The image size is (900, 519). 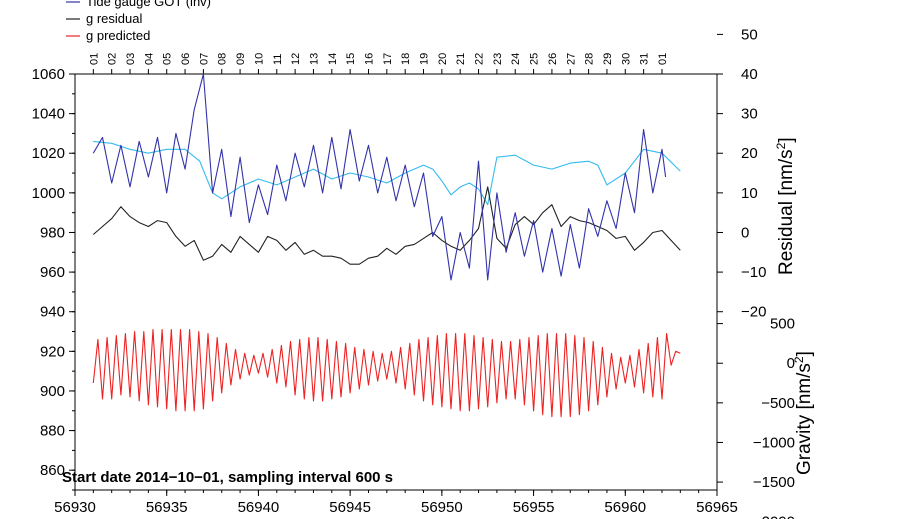 What do you see at coordinates (48, 114) in the screenshot?
I see `y-left-tick-label: 1040` at bounding box center [48, 114].